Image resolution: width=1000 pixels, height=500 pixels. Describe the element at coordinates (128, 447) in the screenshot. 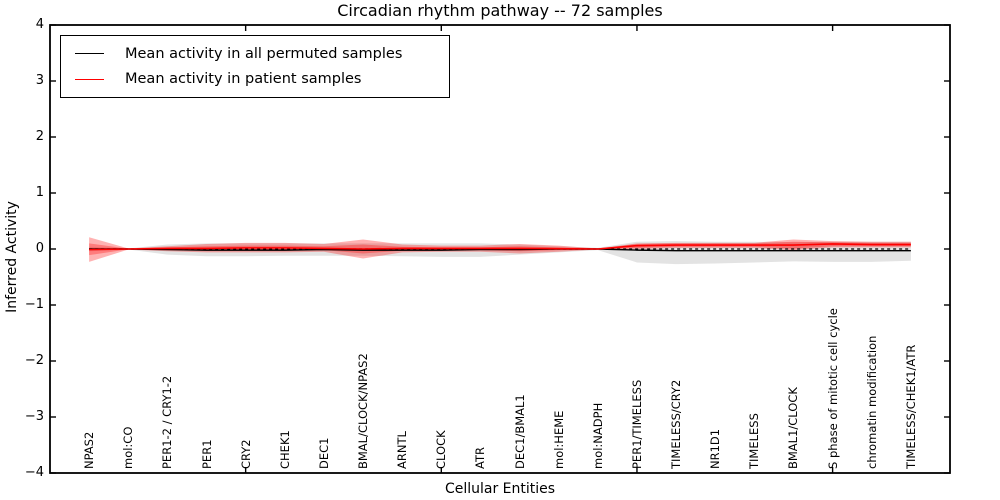

I see `x-tick-label-text: mol:CO` at that location.